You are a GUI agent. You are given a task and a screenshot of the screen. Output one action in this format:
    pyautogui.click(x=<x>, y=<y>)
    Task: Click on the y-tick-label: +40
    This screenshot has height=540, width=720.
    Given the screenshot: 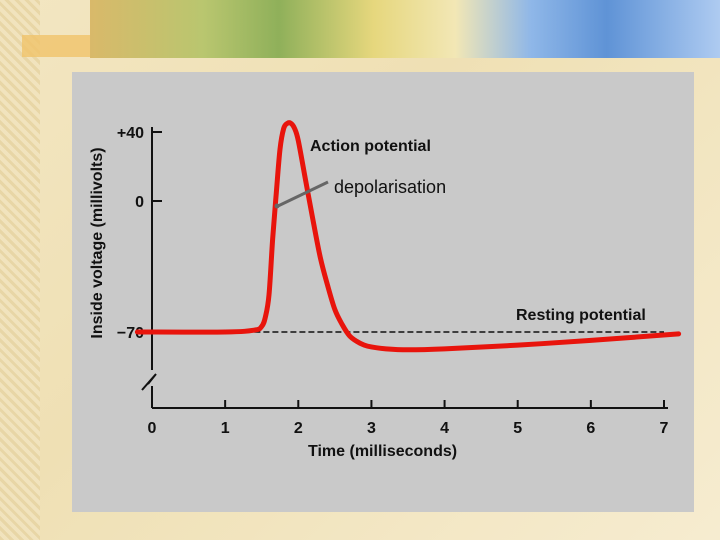 What is the action you would take?
    pyautogui.click(x=130, y=133)
    